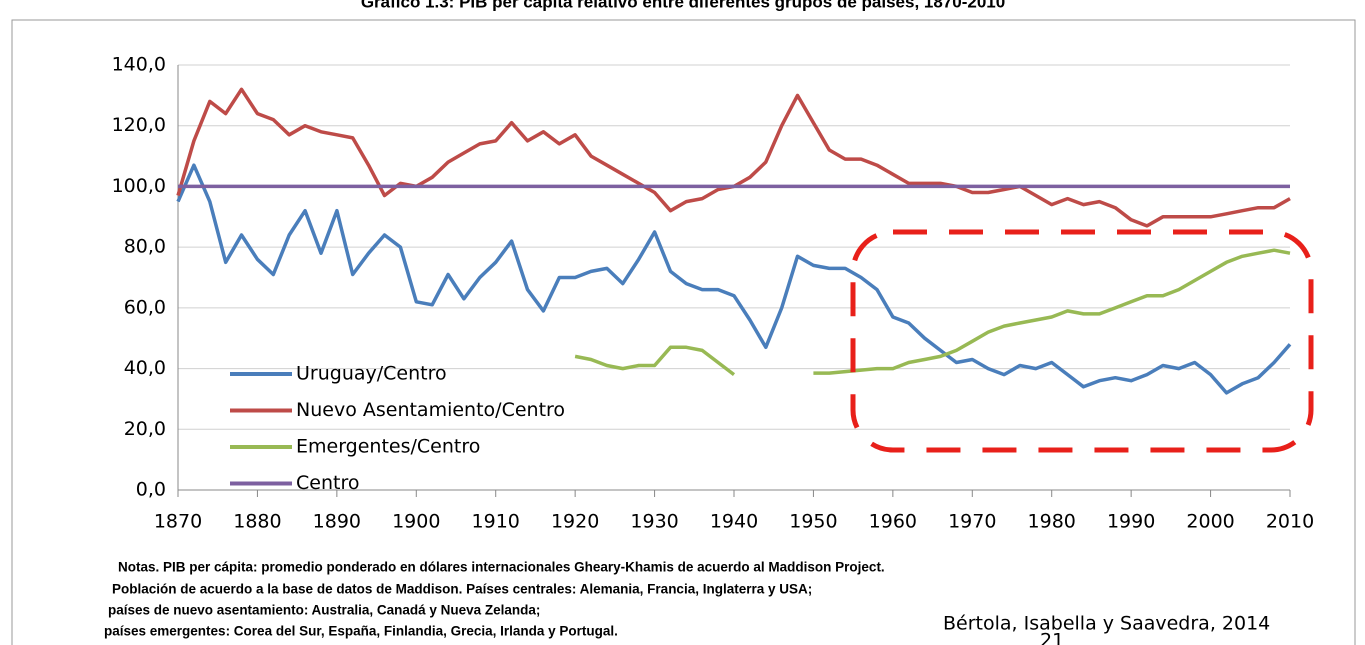  I want to click on x-tick-label: 2000, so click(1210, 522).